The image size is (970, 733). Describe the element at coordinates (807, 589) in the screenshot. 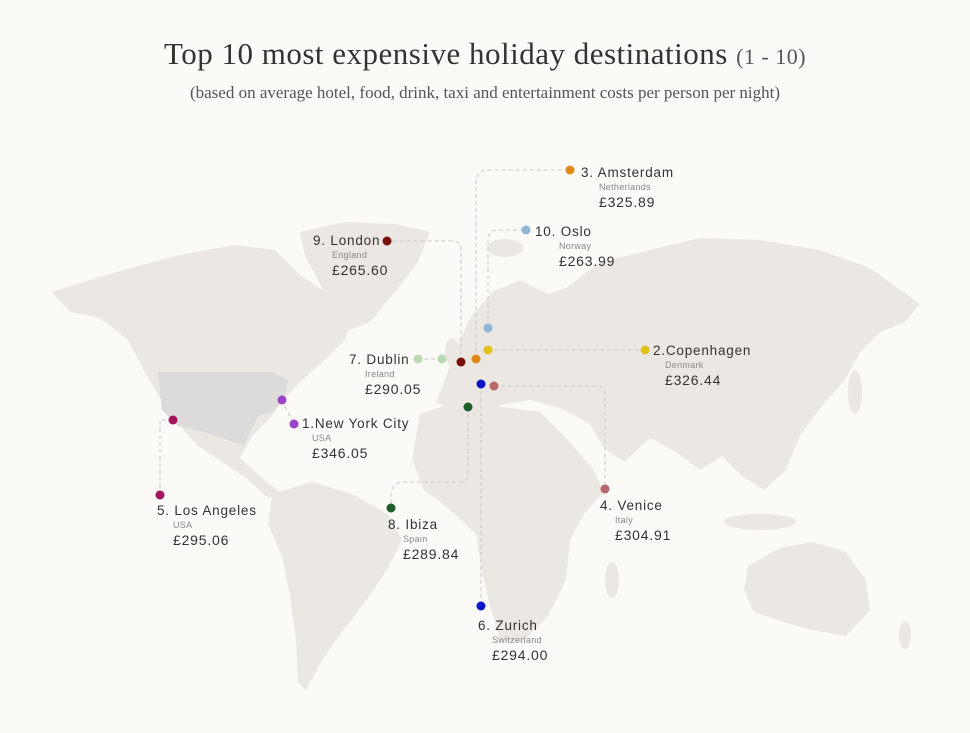

I see `australia` at that location.